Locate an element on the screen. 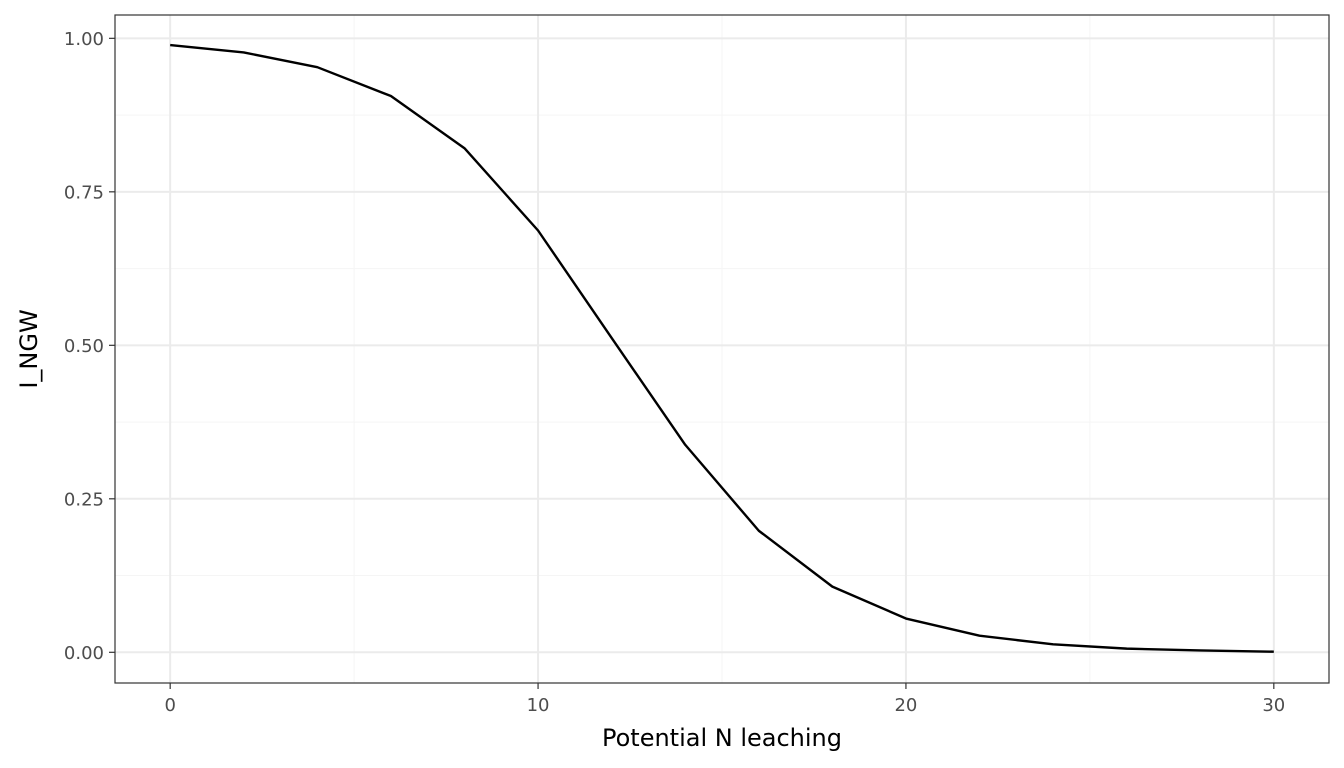 The image size is (1344, 768). y-tick-label: 0.25 is located at coordinates (84, 499).